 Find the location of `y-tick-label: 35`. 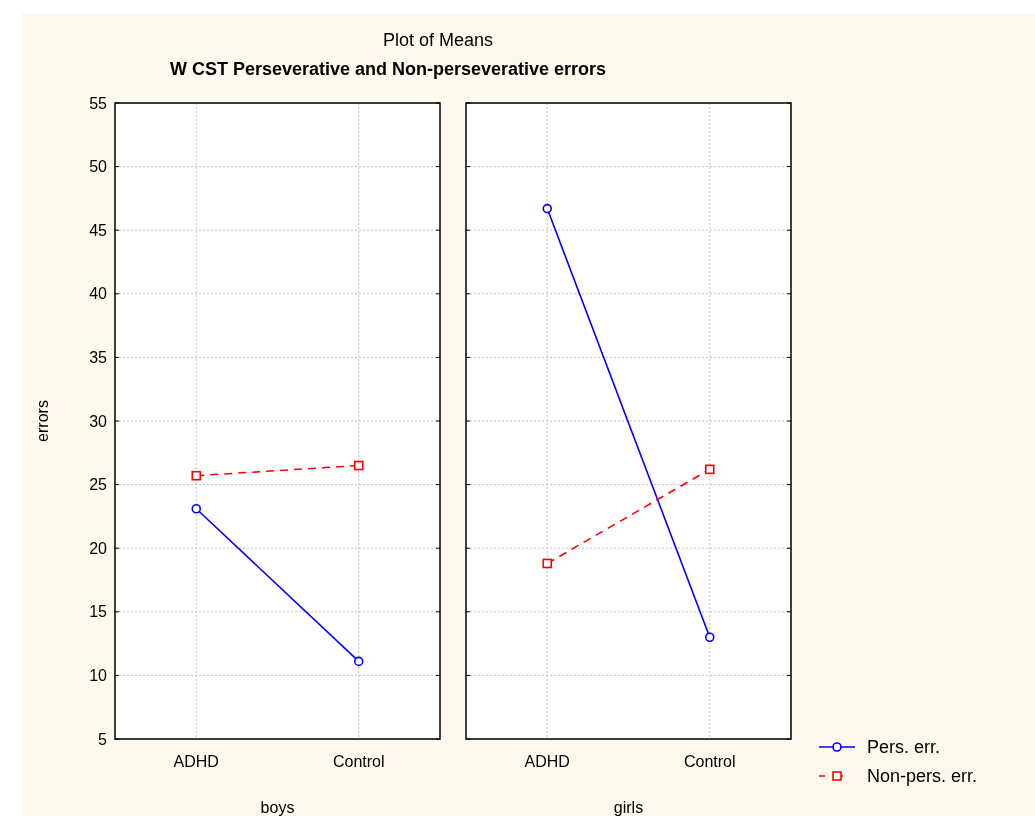

y-tick-label: 35 is located at coordinates (98, 357).